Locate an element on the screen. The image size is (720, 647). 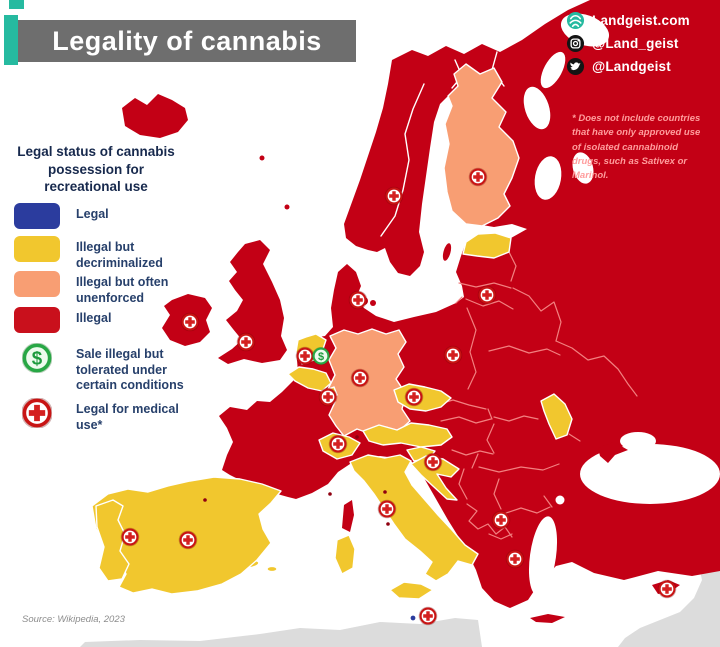
lithuania-medical-marker is located at coordinates (487, 295).